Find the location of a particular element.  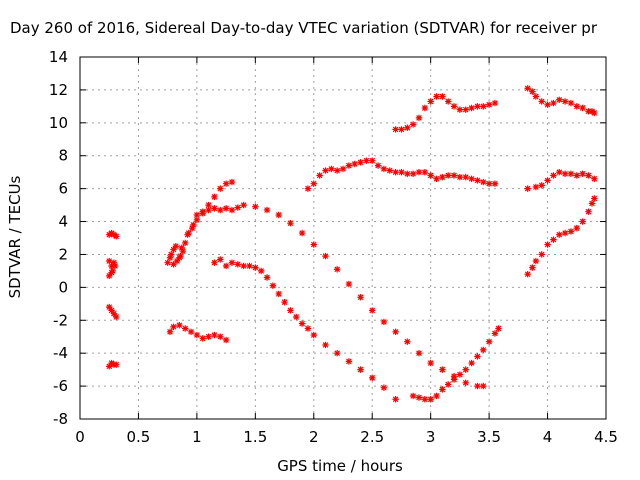

x-tick-labels: 0 0.5 1 1.5 2 2.5 3 3.5 4 4.5 is located at coordinates (346, 437).